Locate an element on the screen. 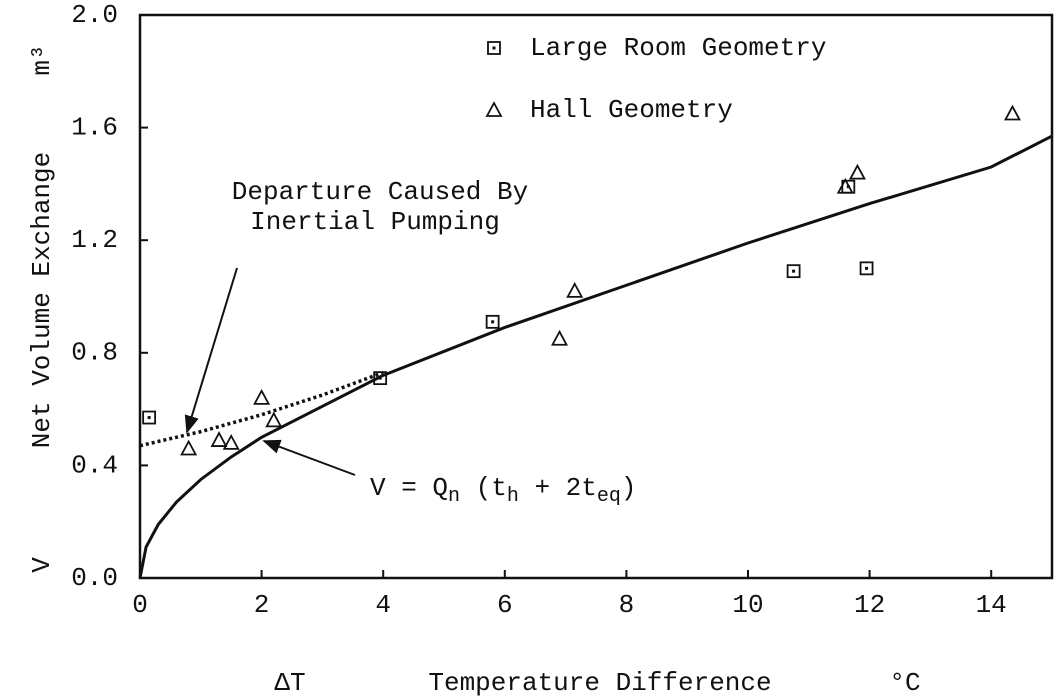 Image resolution: width=1057 pixels, height=697 pixels. annotation: Departure Caused By is located at coordinates (380, 192).